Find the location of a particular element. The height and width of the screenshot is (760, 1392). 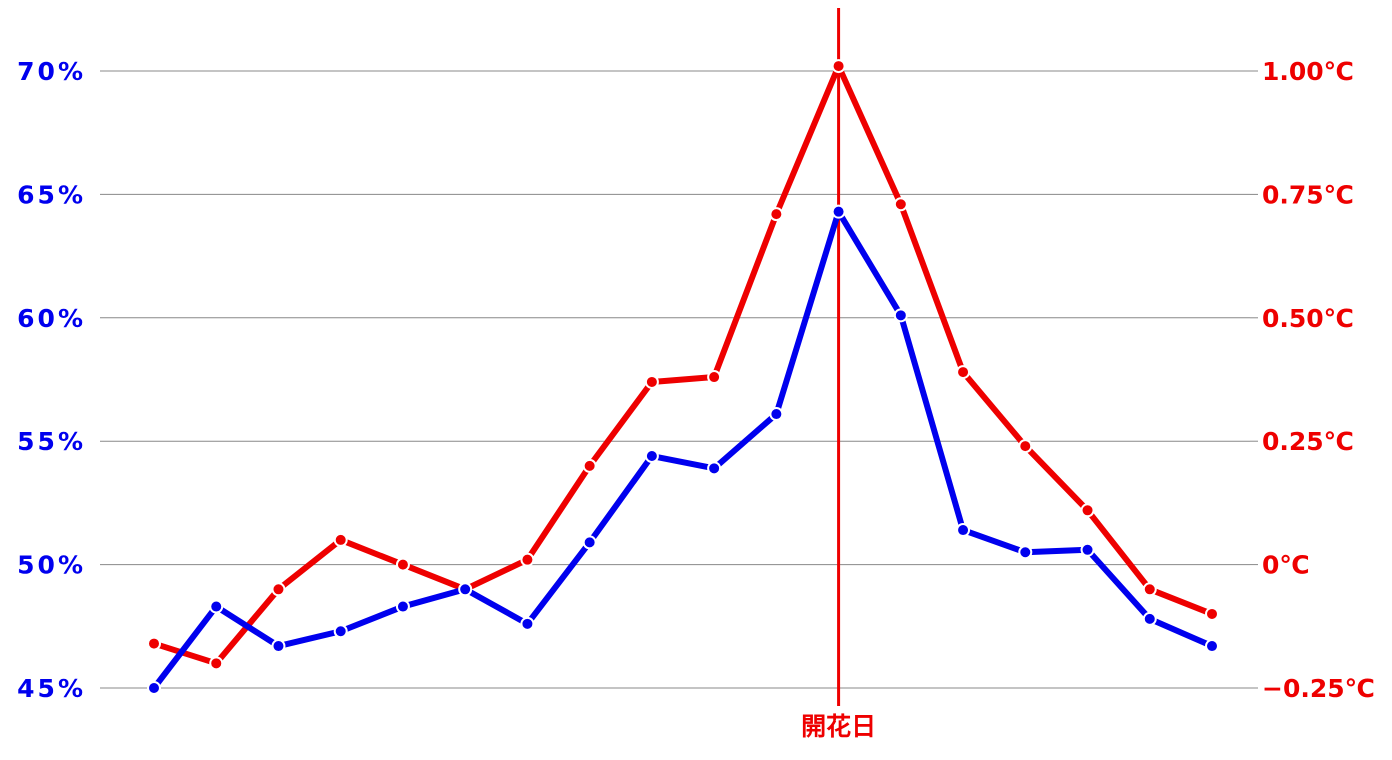

y2-tick-label: −0.25℃ is located at coordinates (1318, 688).